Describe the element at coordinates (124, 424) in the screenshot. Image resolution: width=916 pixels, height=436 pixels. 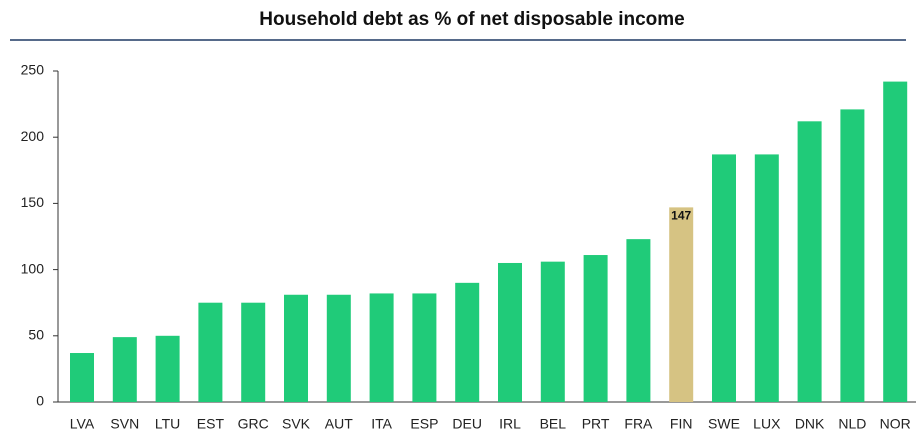
I see `x-tick-label: SVN` at that location.